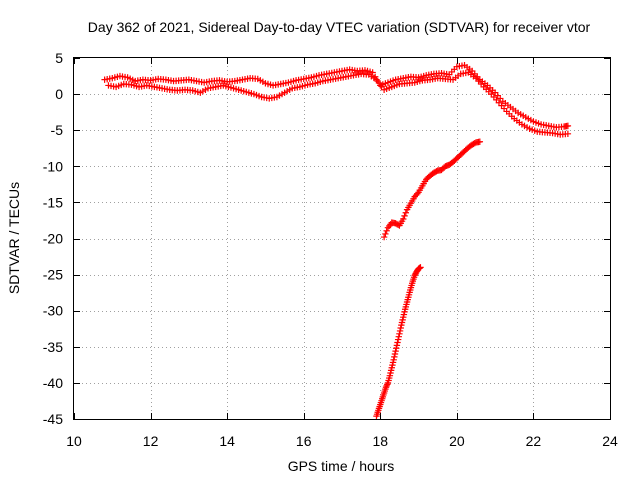 The width and height of the screenshot is (640, 480). I want to click on y-axis-label: SDTVAR / TECUs, so click(14, 238).